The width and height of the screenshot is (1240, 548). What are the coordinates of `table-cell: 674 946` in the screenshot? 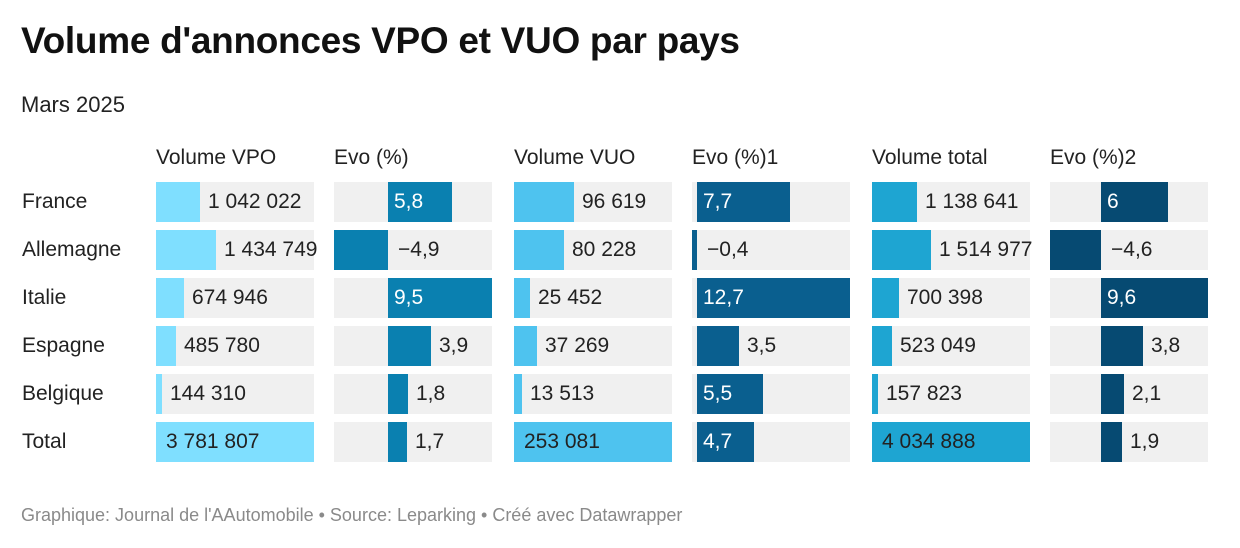 It's located at (235, 298).